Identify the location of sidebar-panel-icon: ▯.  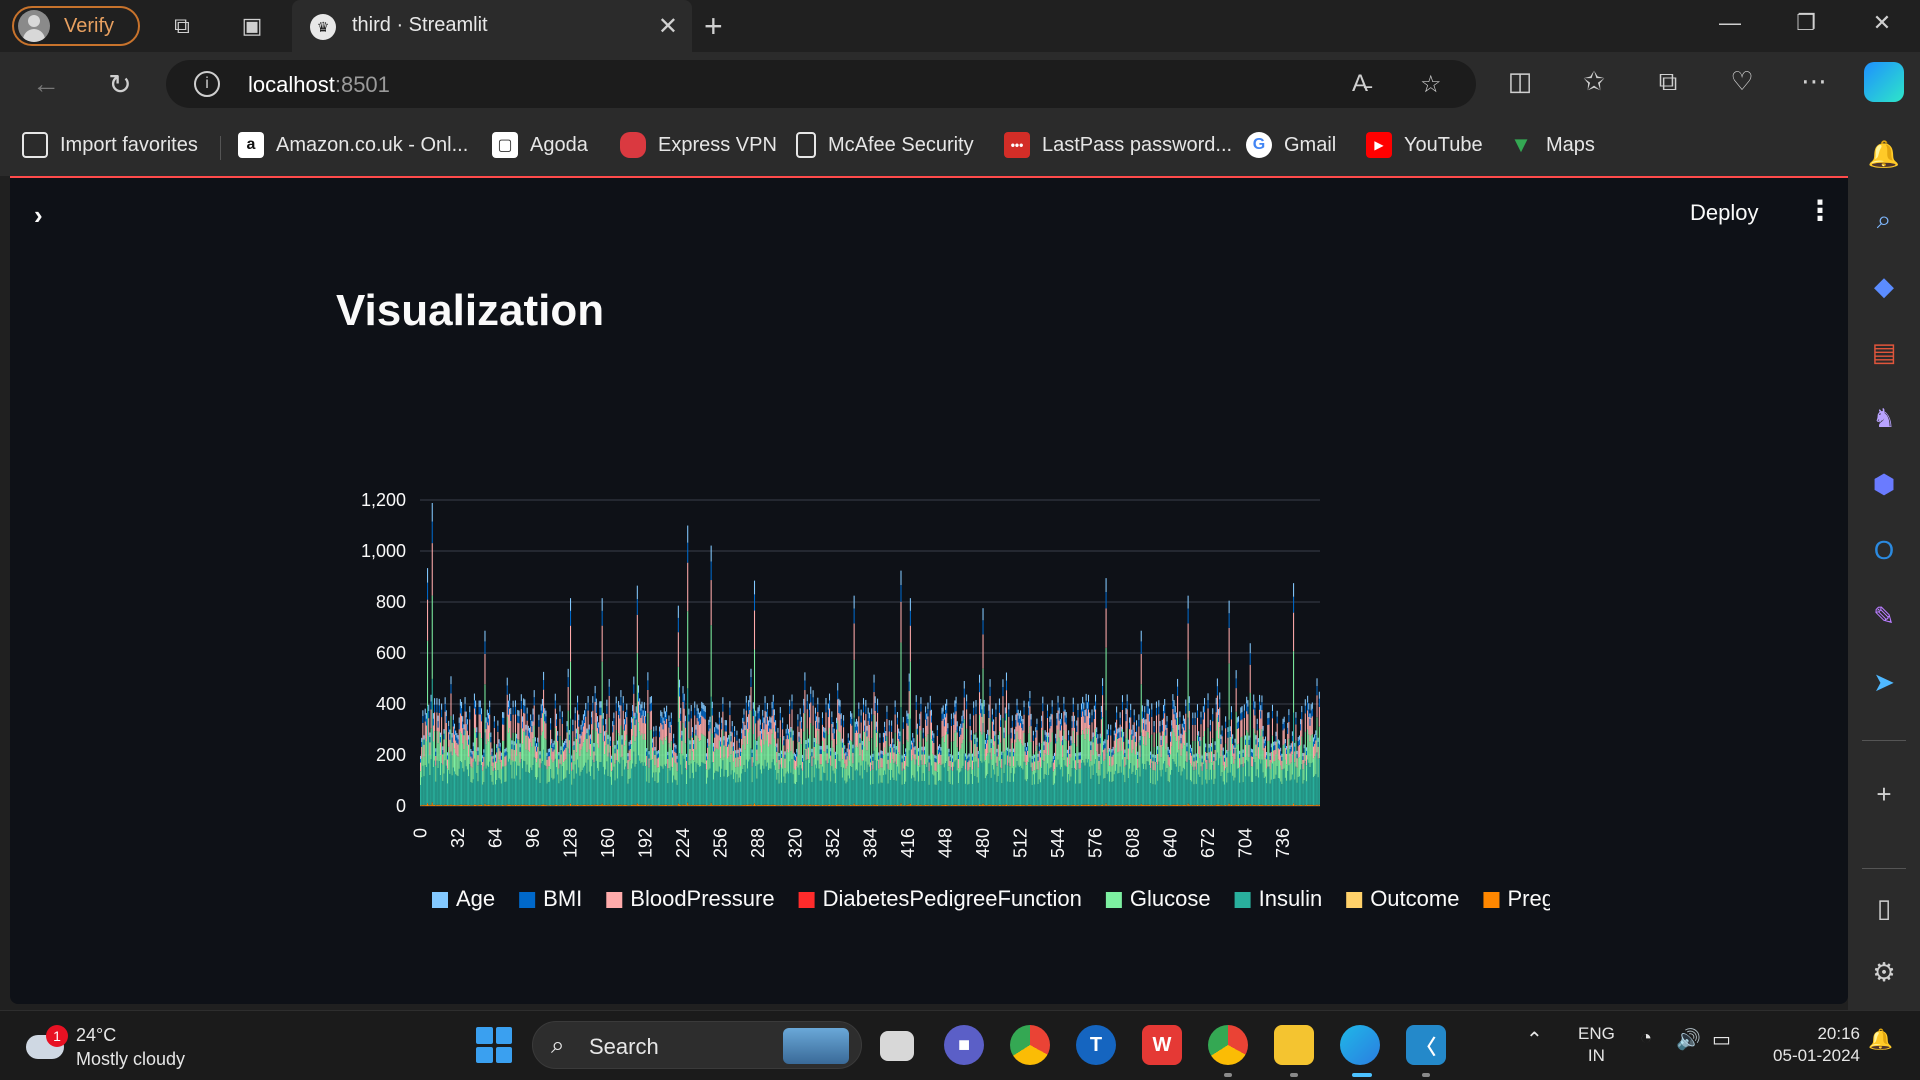
(1884, 907).